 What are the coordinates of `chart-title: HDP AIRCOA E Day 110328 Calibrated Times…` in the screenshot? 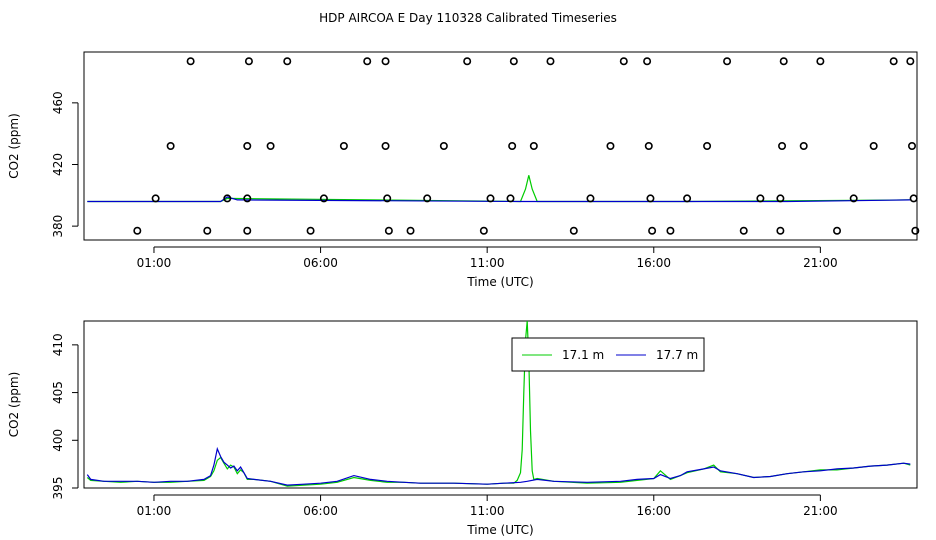 It's located at (468, 18).